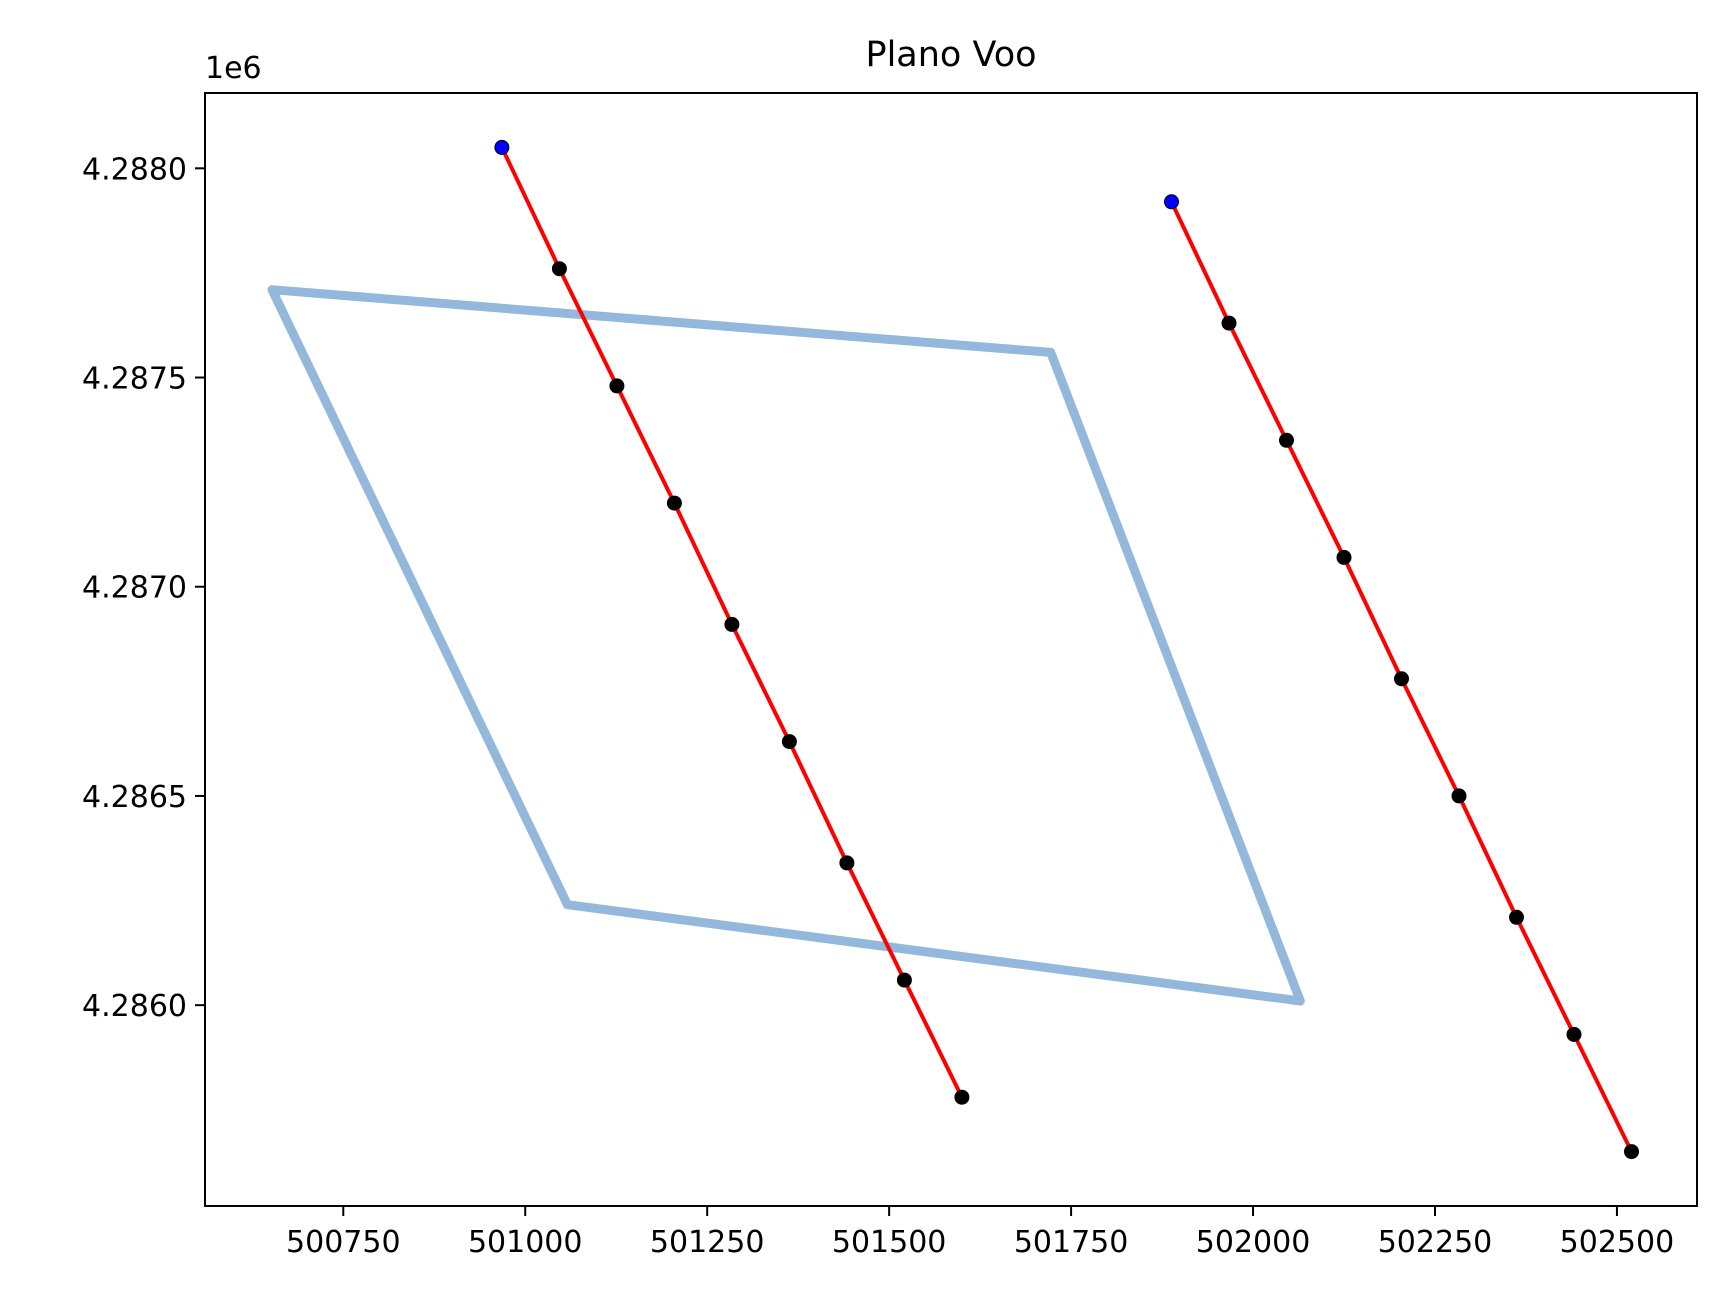 The height and width of the screenshot is (1300, 1722). I want to click on y-tick-label: 4.2870, so click(134, 588).